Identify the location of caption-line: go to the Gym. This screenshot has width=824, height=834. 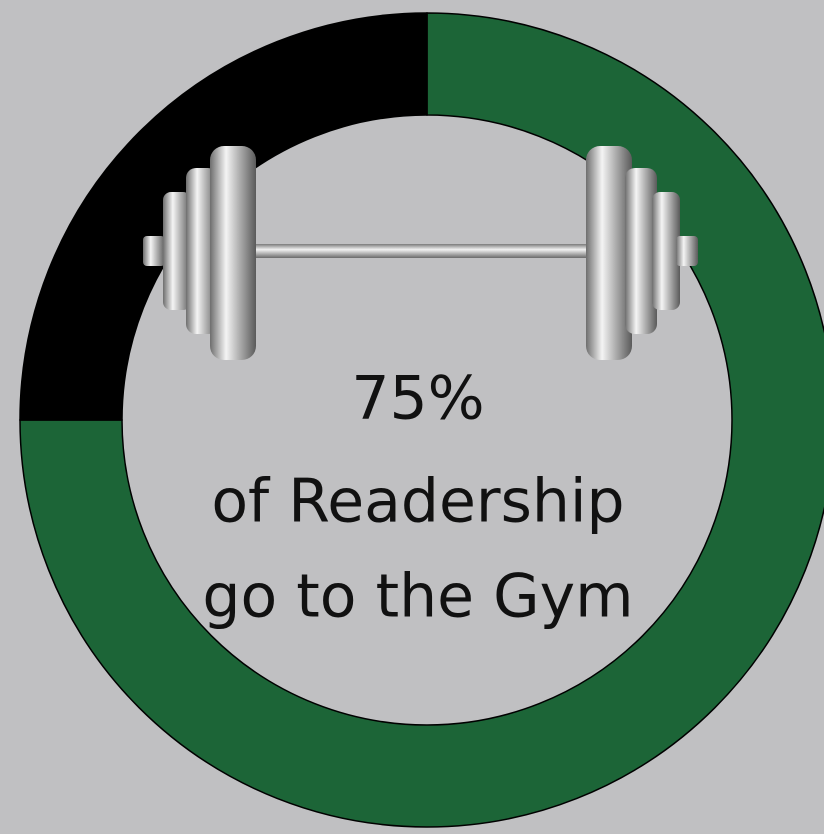
(417, 597).